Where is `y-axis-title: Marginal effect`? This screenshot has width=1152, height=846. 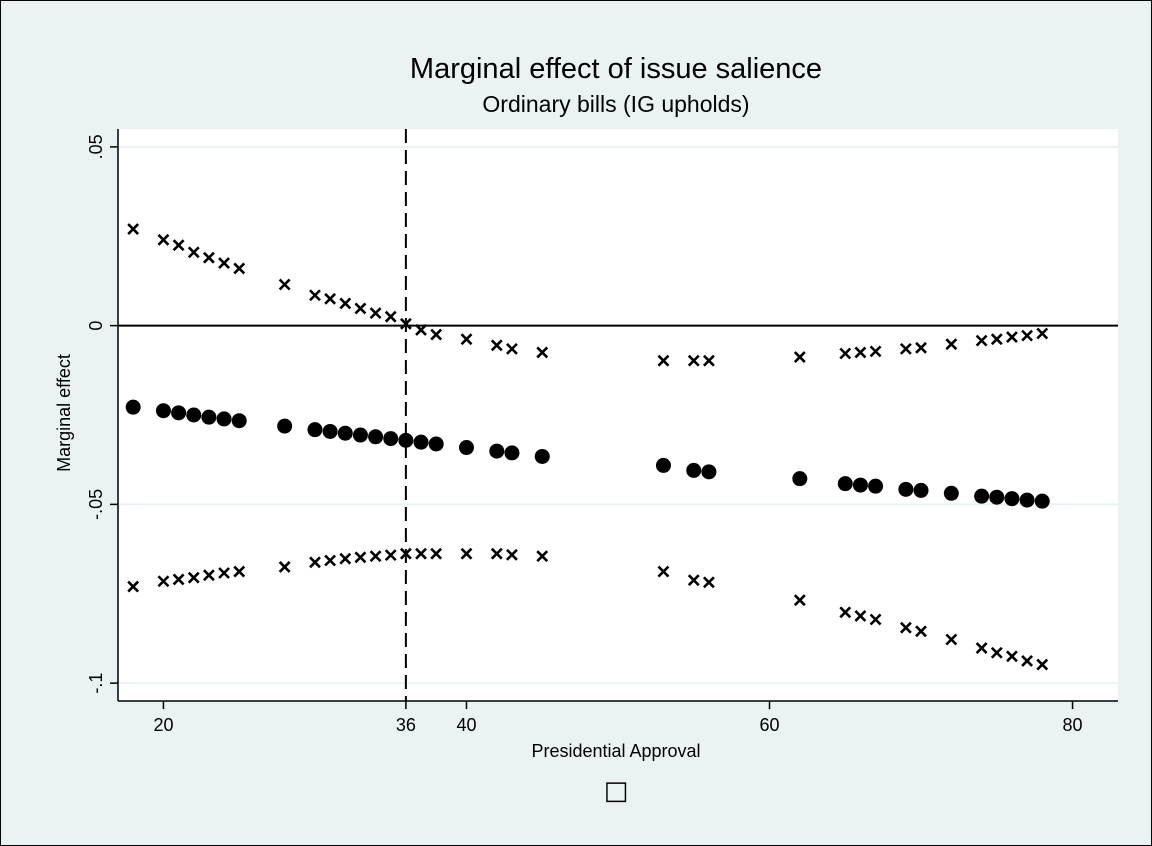
y-axis-title: Marginal effect is located at coordinates (64, 413).